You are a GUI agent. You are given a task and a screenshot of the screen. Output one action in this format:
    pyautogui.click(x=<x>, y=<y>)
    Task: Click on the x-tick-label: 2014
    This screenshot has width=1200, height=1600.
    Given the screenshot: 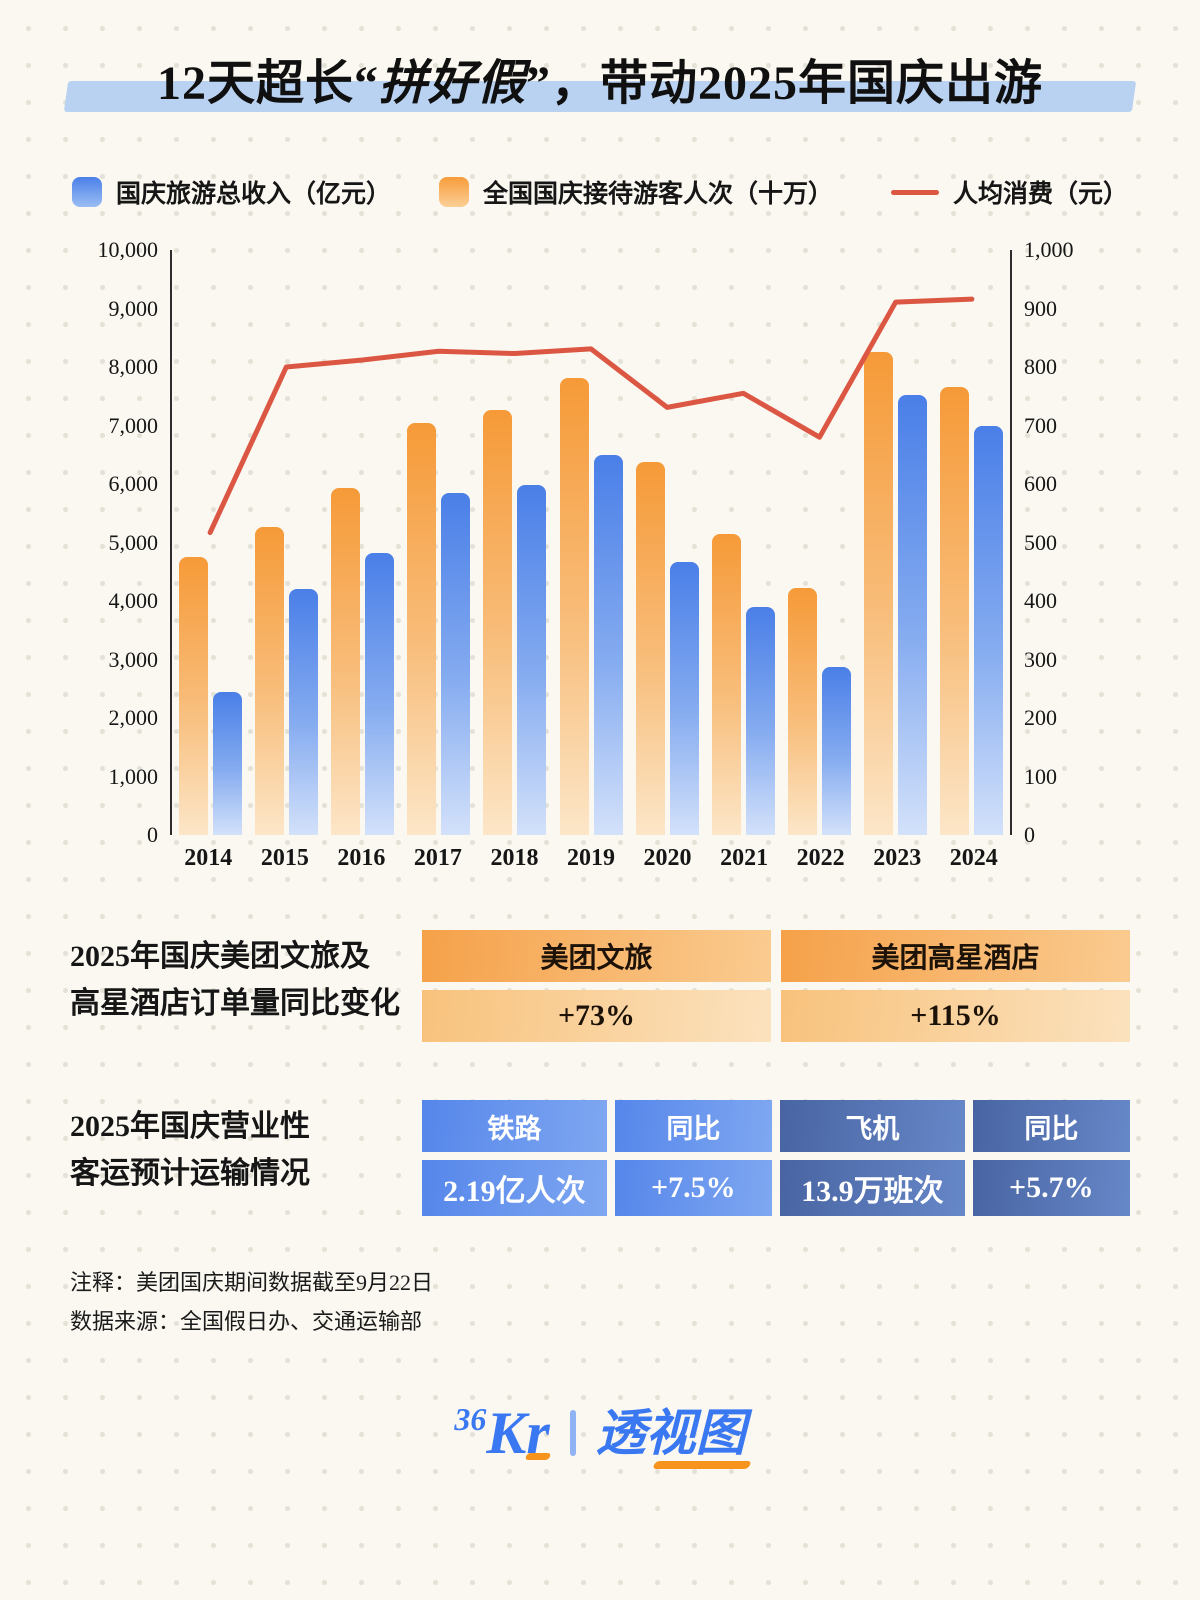 What is the action you would take?
    pyautogui.click(x=208, y=858)
    